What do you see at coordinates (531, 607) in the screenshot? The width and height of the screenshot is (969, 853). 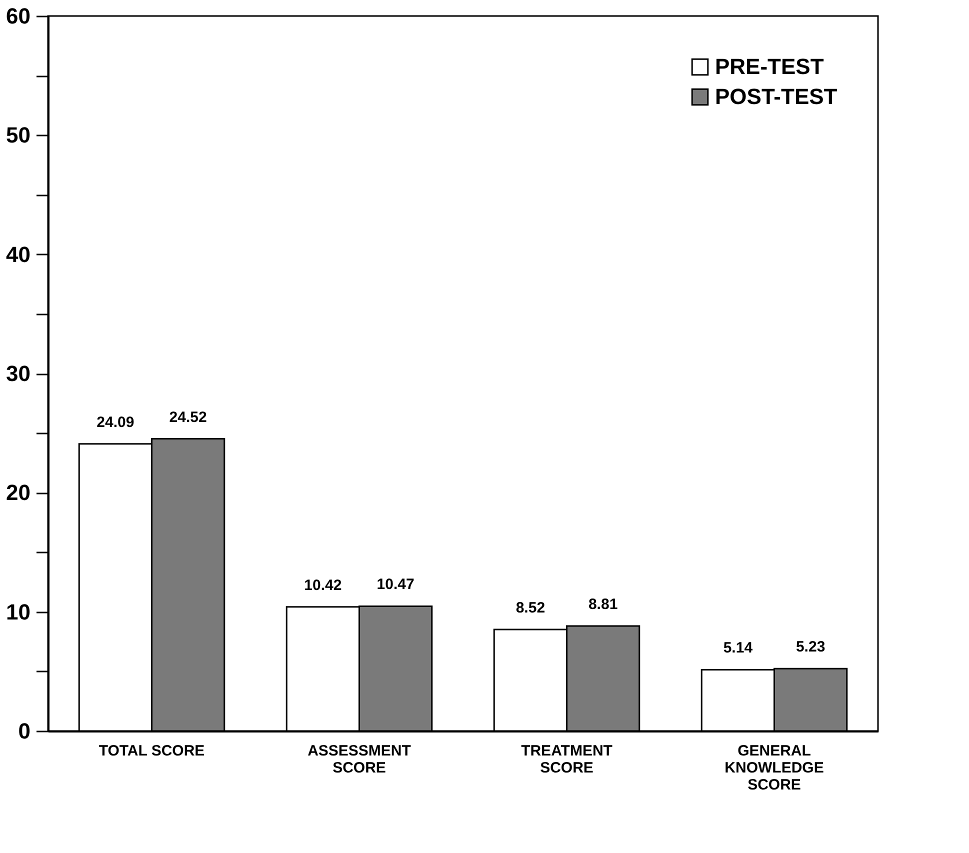 I see `data-label: 8.52` at bounding box center [531, 607].